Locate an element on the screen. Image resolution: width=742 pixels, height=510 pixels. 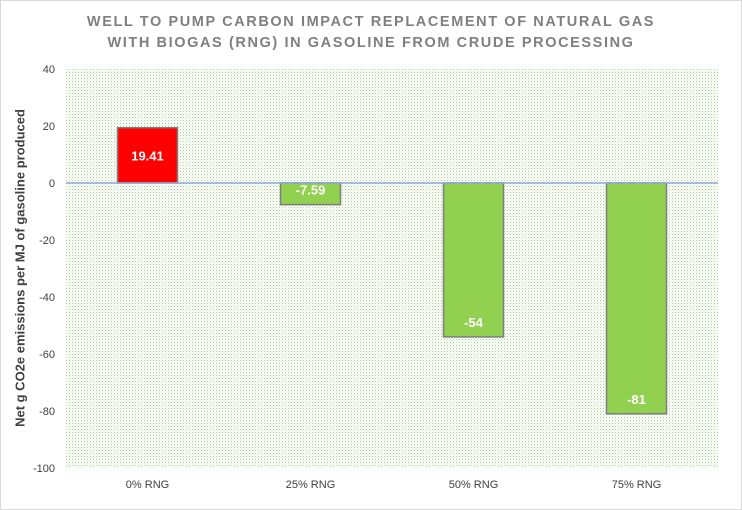
y-tick-label: 0 is located at coordinates (52, 184).